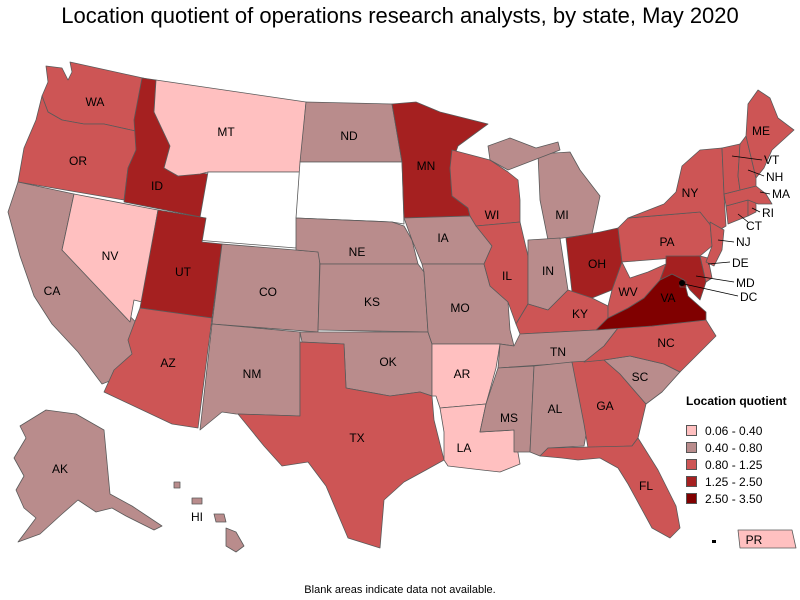 This screenshot has height=600, width=800. What do you see at coordinates (743, 218) in the screenshot?
I see `leader-ct` at bounding box center [743, 218].